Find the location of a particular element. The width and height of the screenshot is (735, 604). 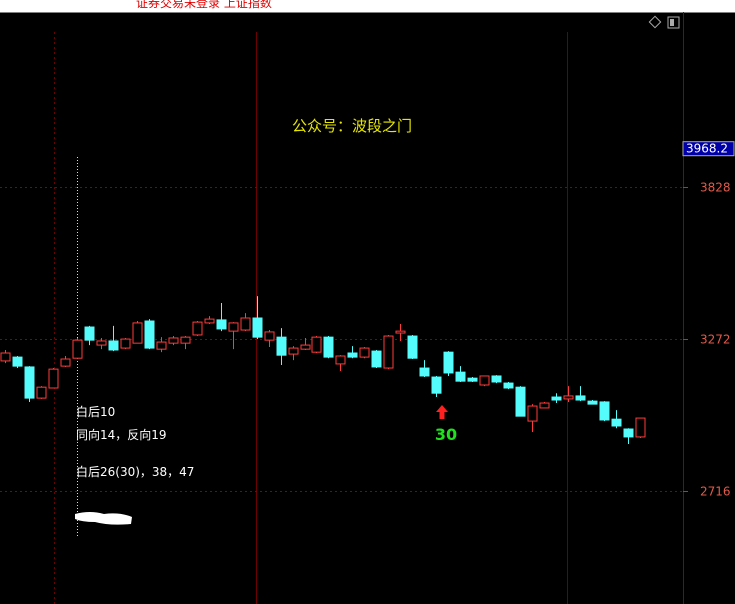

annotation: 白后26(30)，38，47 is located at coordinates (135, 471).